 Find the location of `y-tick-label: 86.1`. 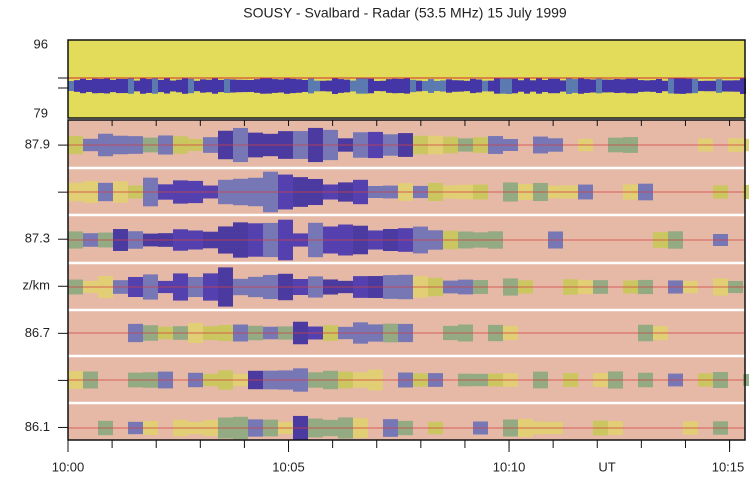

y-tick-label: 86.1 is located at coordinates (37, 426).